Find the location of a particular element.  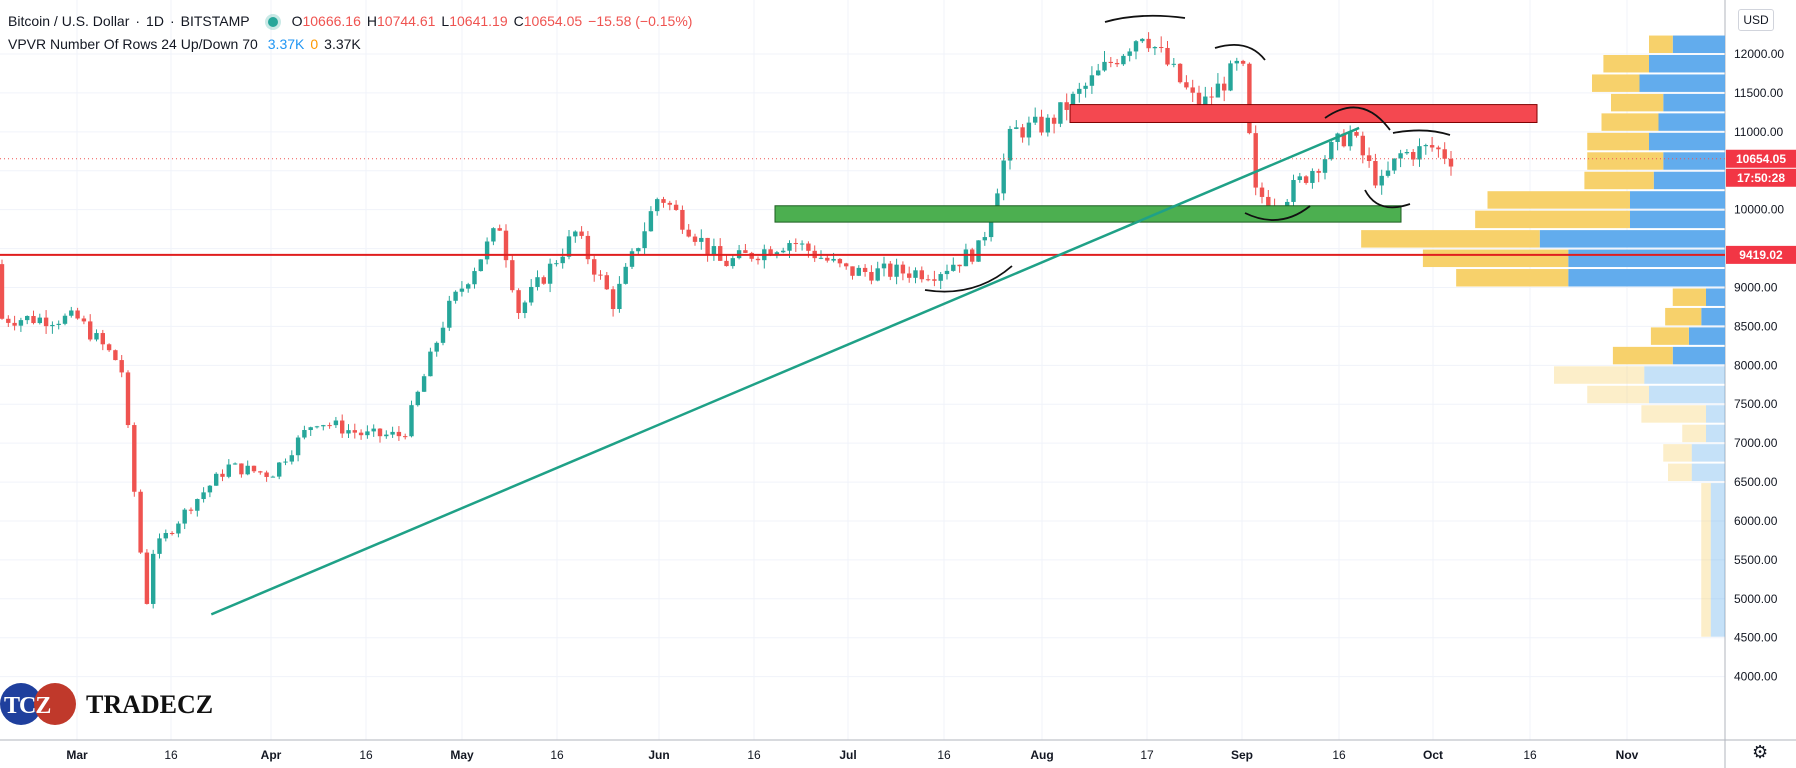

currency-button: USD is located at coordinates (1756, 20).